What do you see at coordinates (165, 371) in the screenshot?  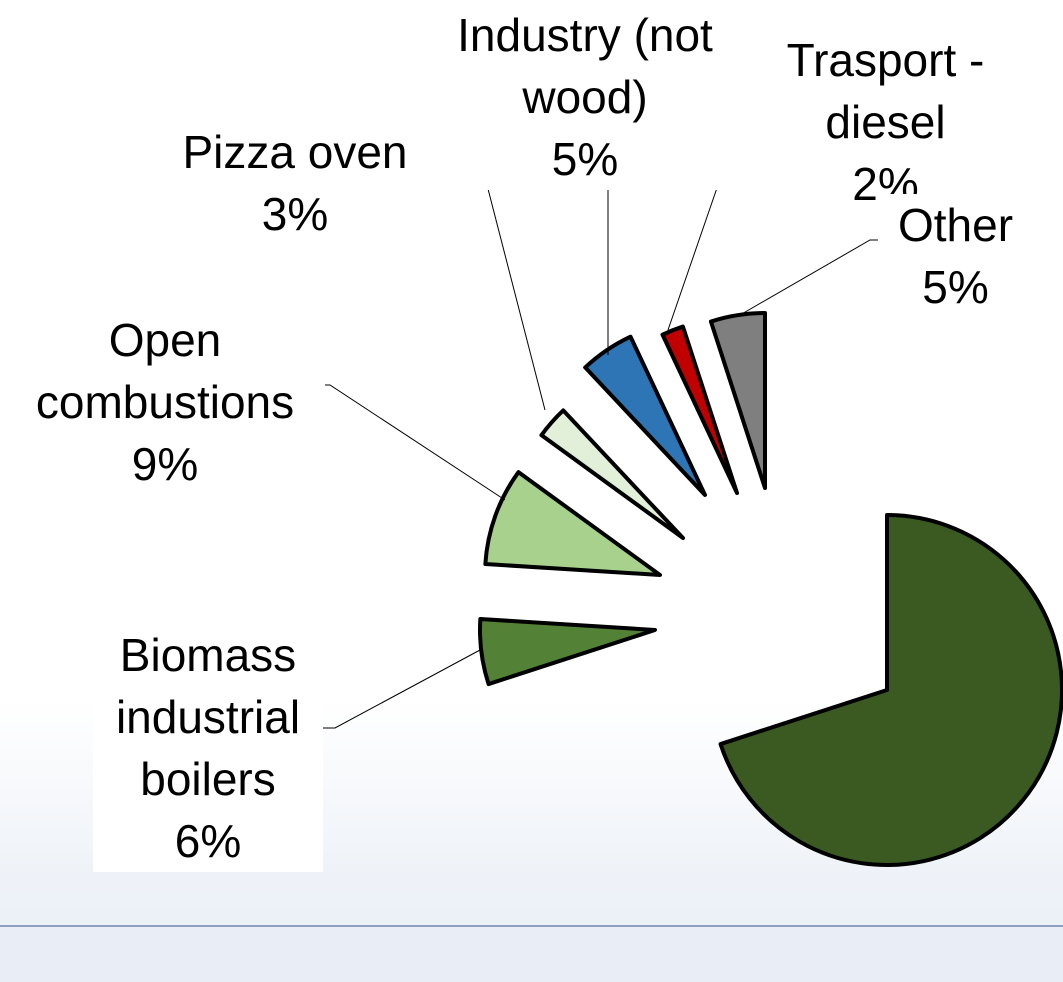 I see `category-name: Open combustions` at bounding box center [165, 371].